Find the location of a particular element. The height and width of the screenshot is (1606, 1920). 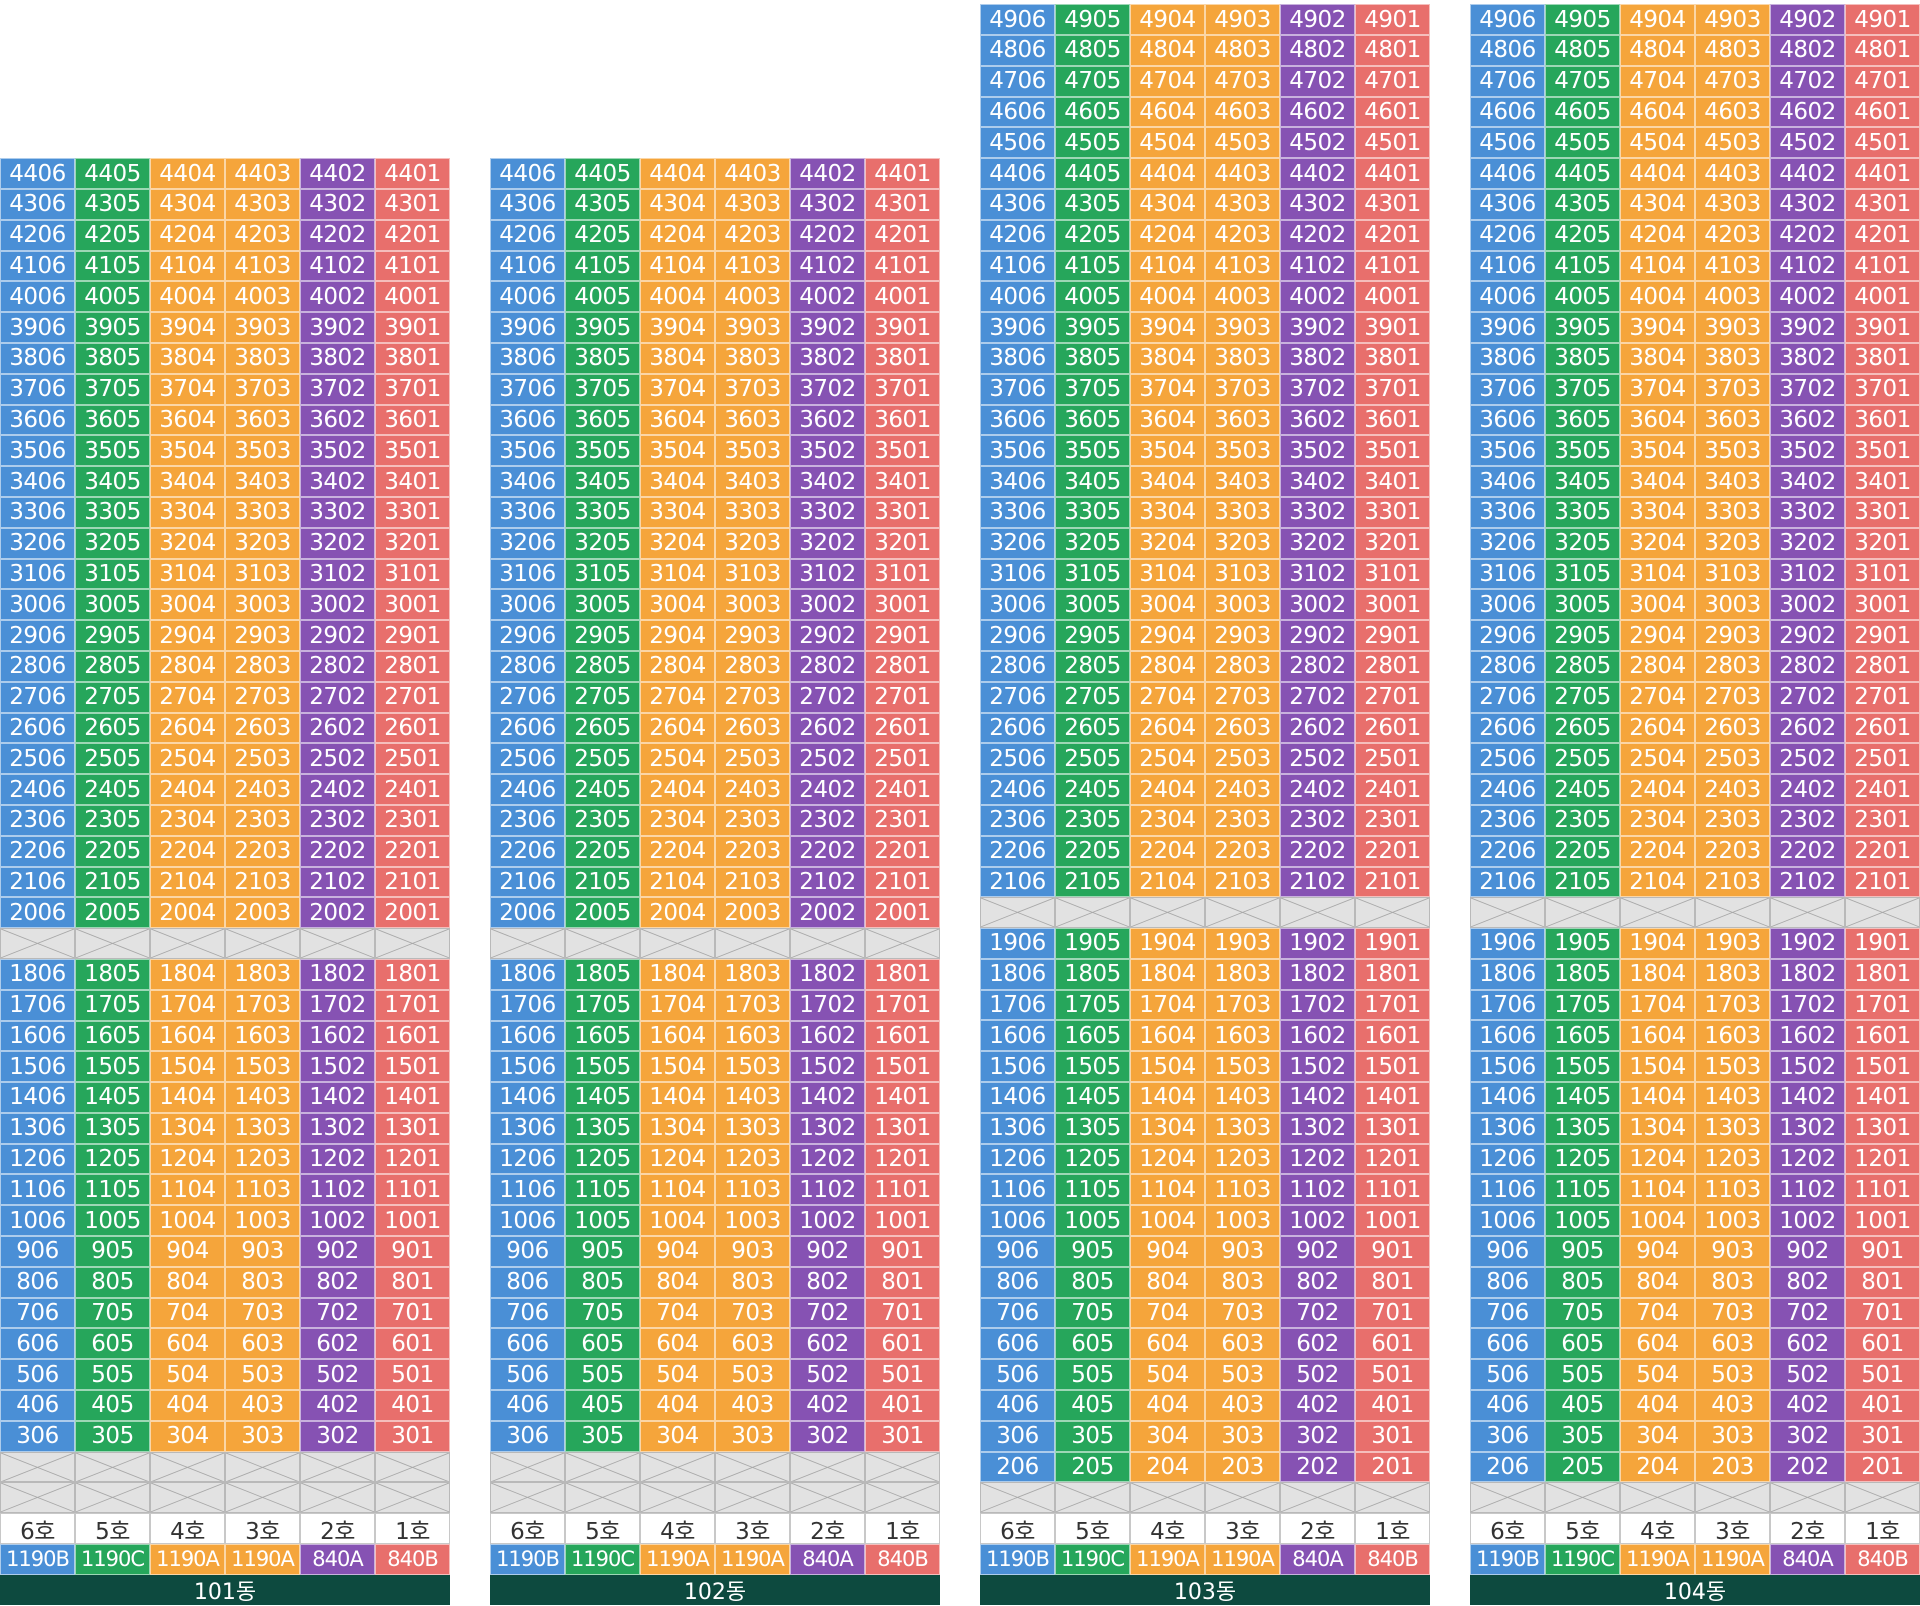

unit-cell: 2605 is located at coordinates (1582, 728).